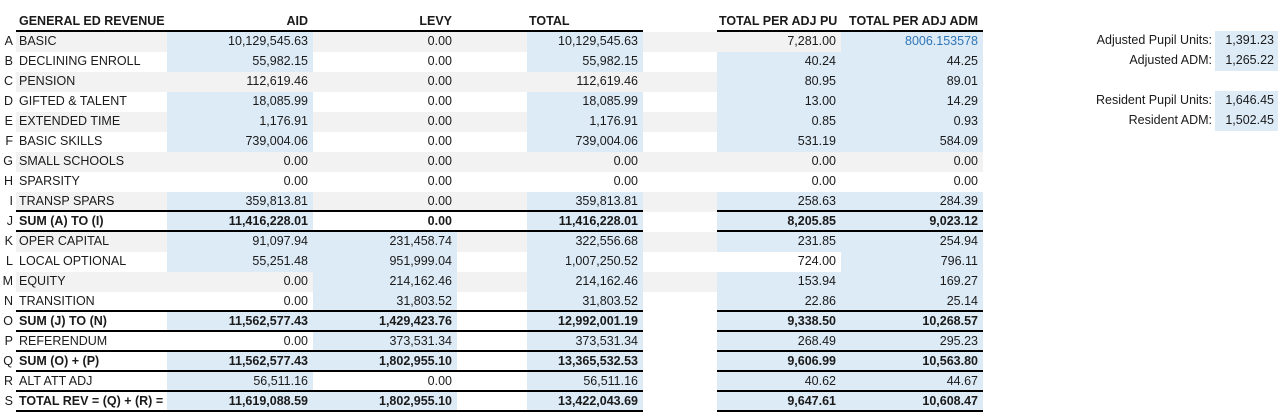 The height and width of the screenshot is (416, 1285). Describe the element at coordinates (585, 322) in the screenshot. I see `total-cell: 12,992,001.19` at that location.